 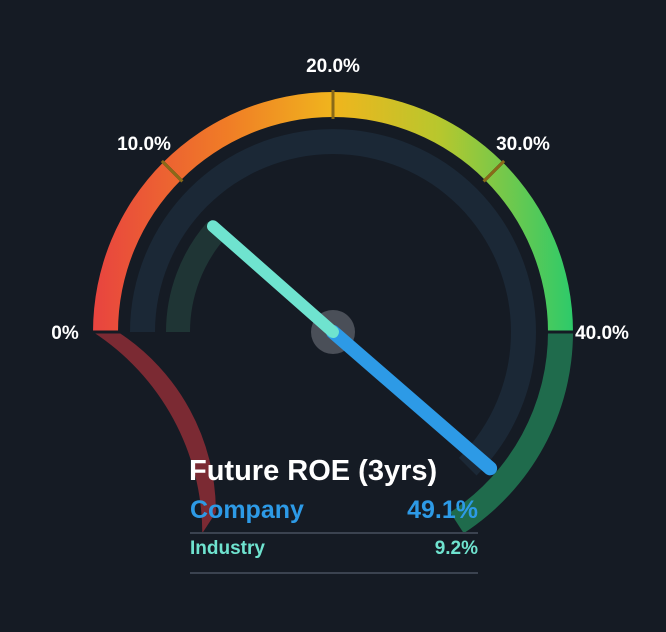 What do you see at coordinates (272, 279) in the screenshot?
I see `industry-needle` at bounding box center [272, 279].